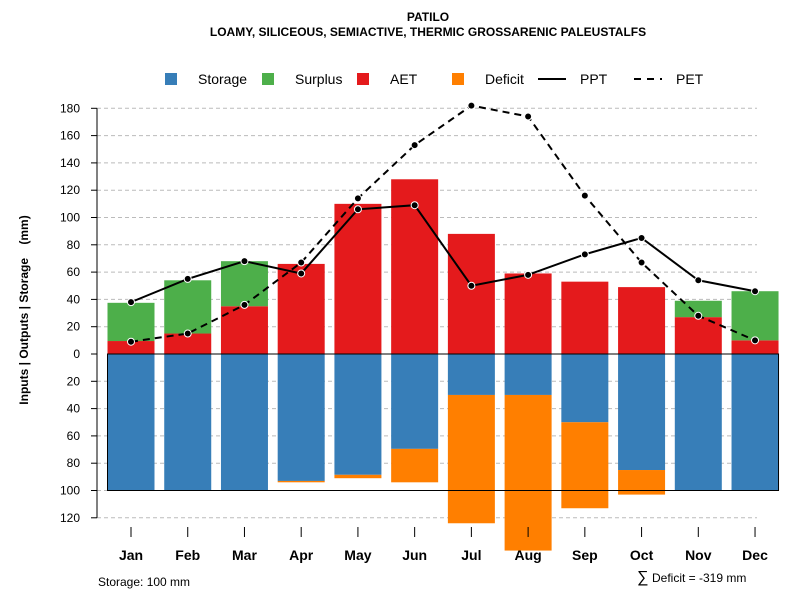 This screenshot has height=605, width=800. I want to click on chart-title: PATILO, so click(428, 17).